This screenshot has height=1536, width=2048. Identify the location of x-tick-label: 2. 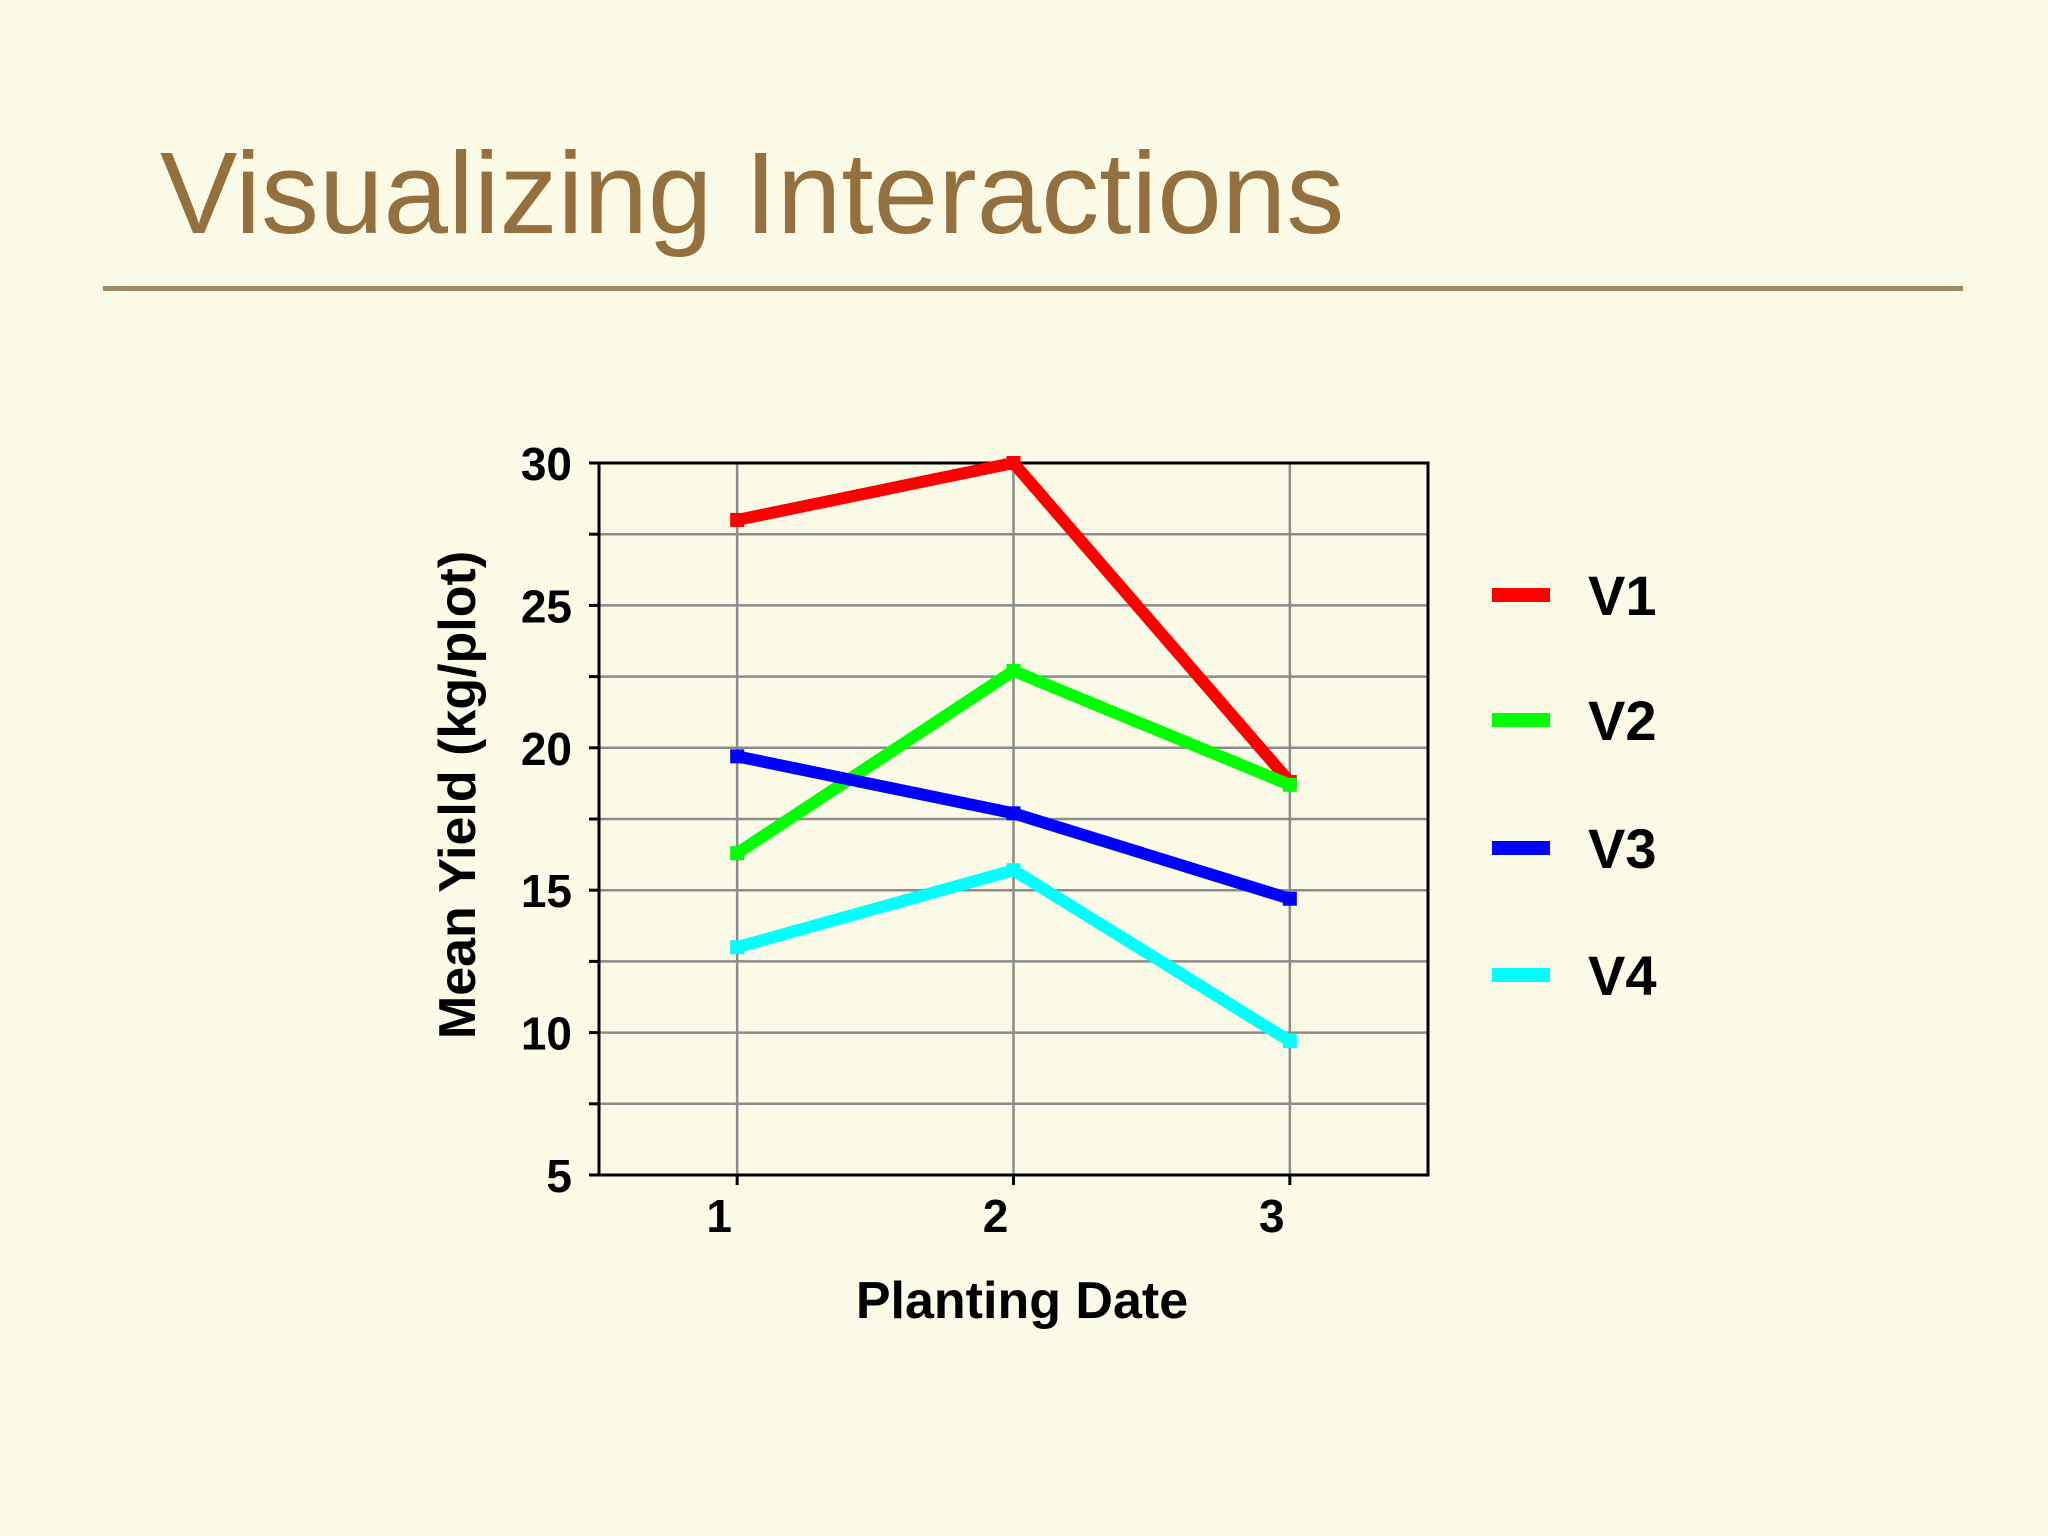
(996, 1216).